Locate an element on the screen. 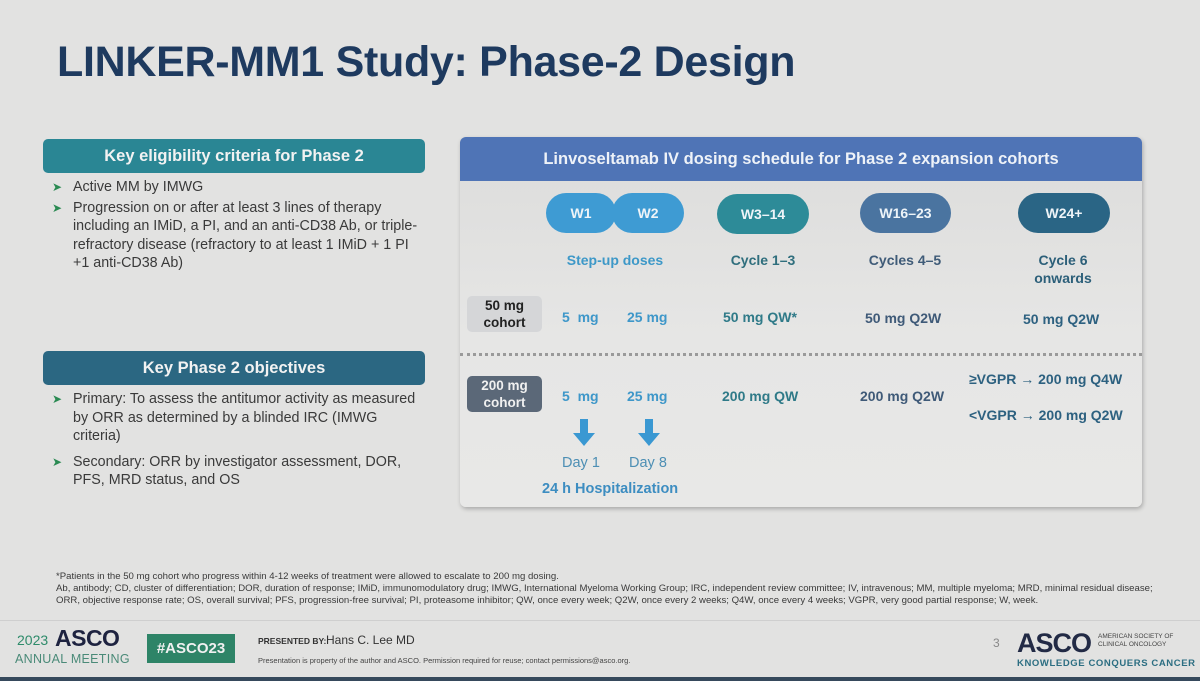 The height and width of the screenshot is (681, 1200). dose-50-cycle-6: 50 mg Q2W is located at coordinates (1061, 319).